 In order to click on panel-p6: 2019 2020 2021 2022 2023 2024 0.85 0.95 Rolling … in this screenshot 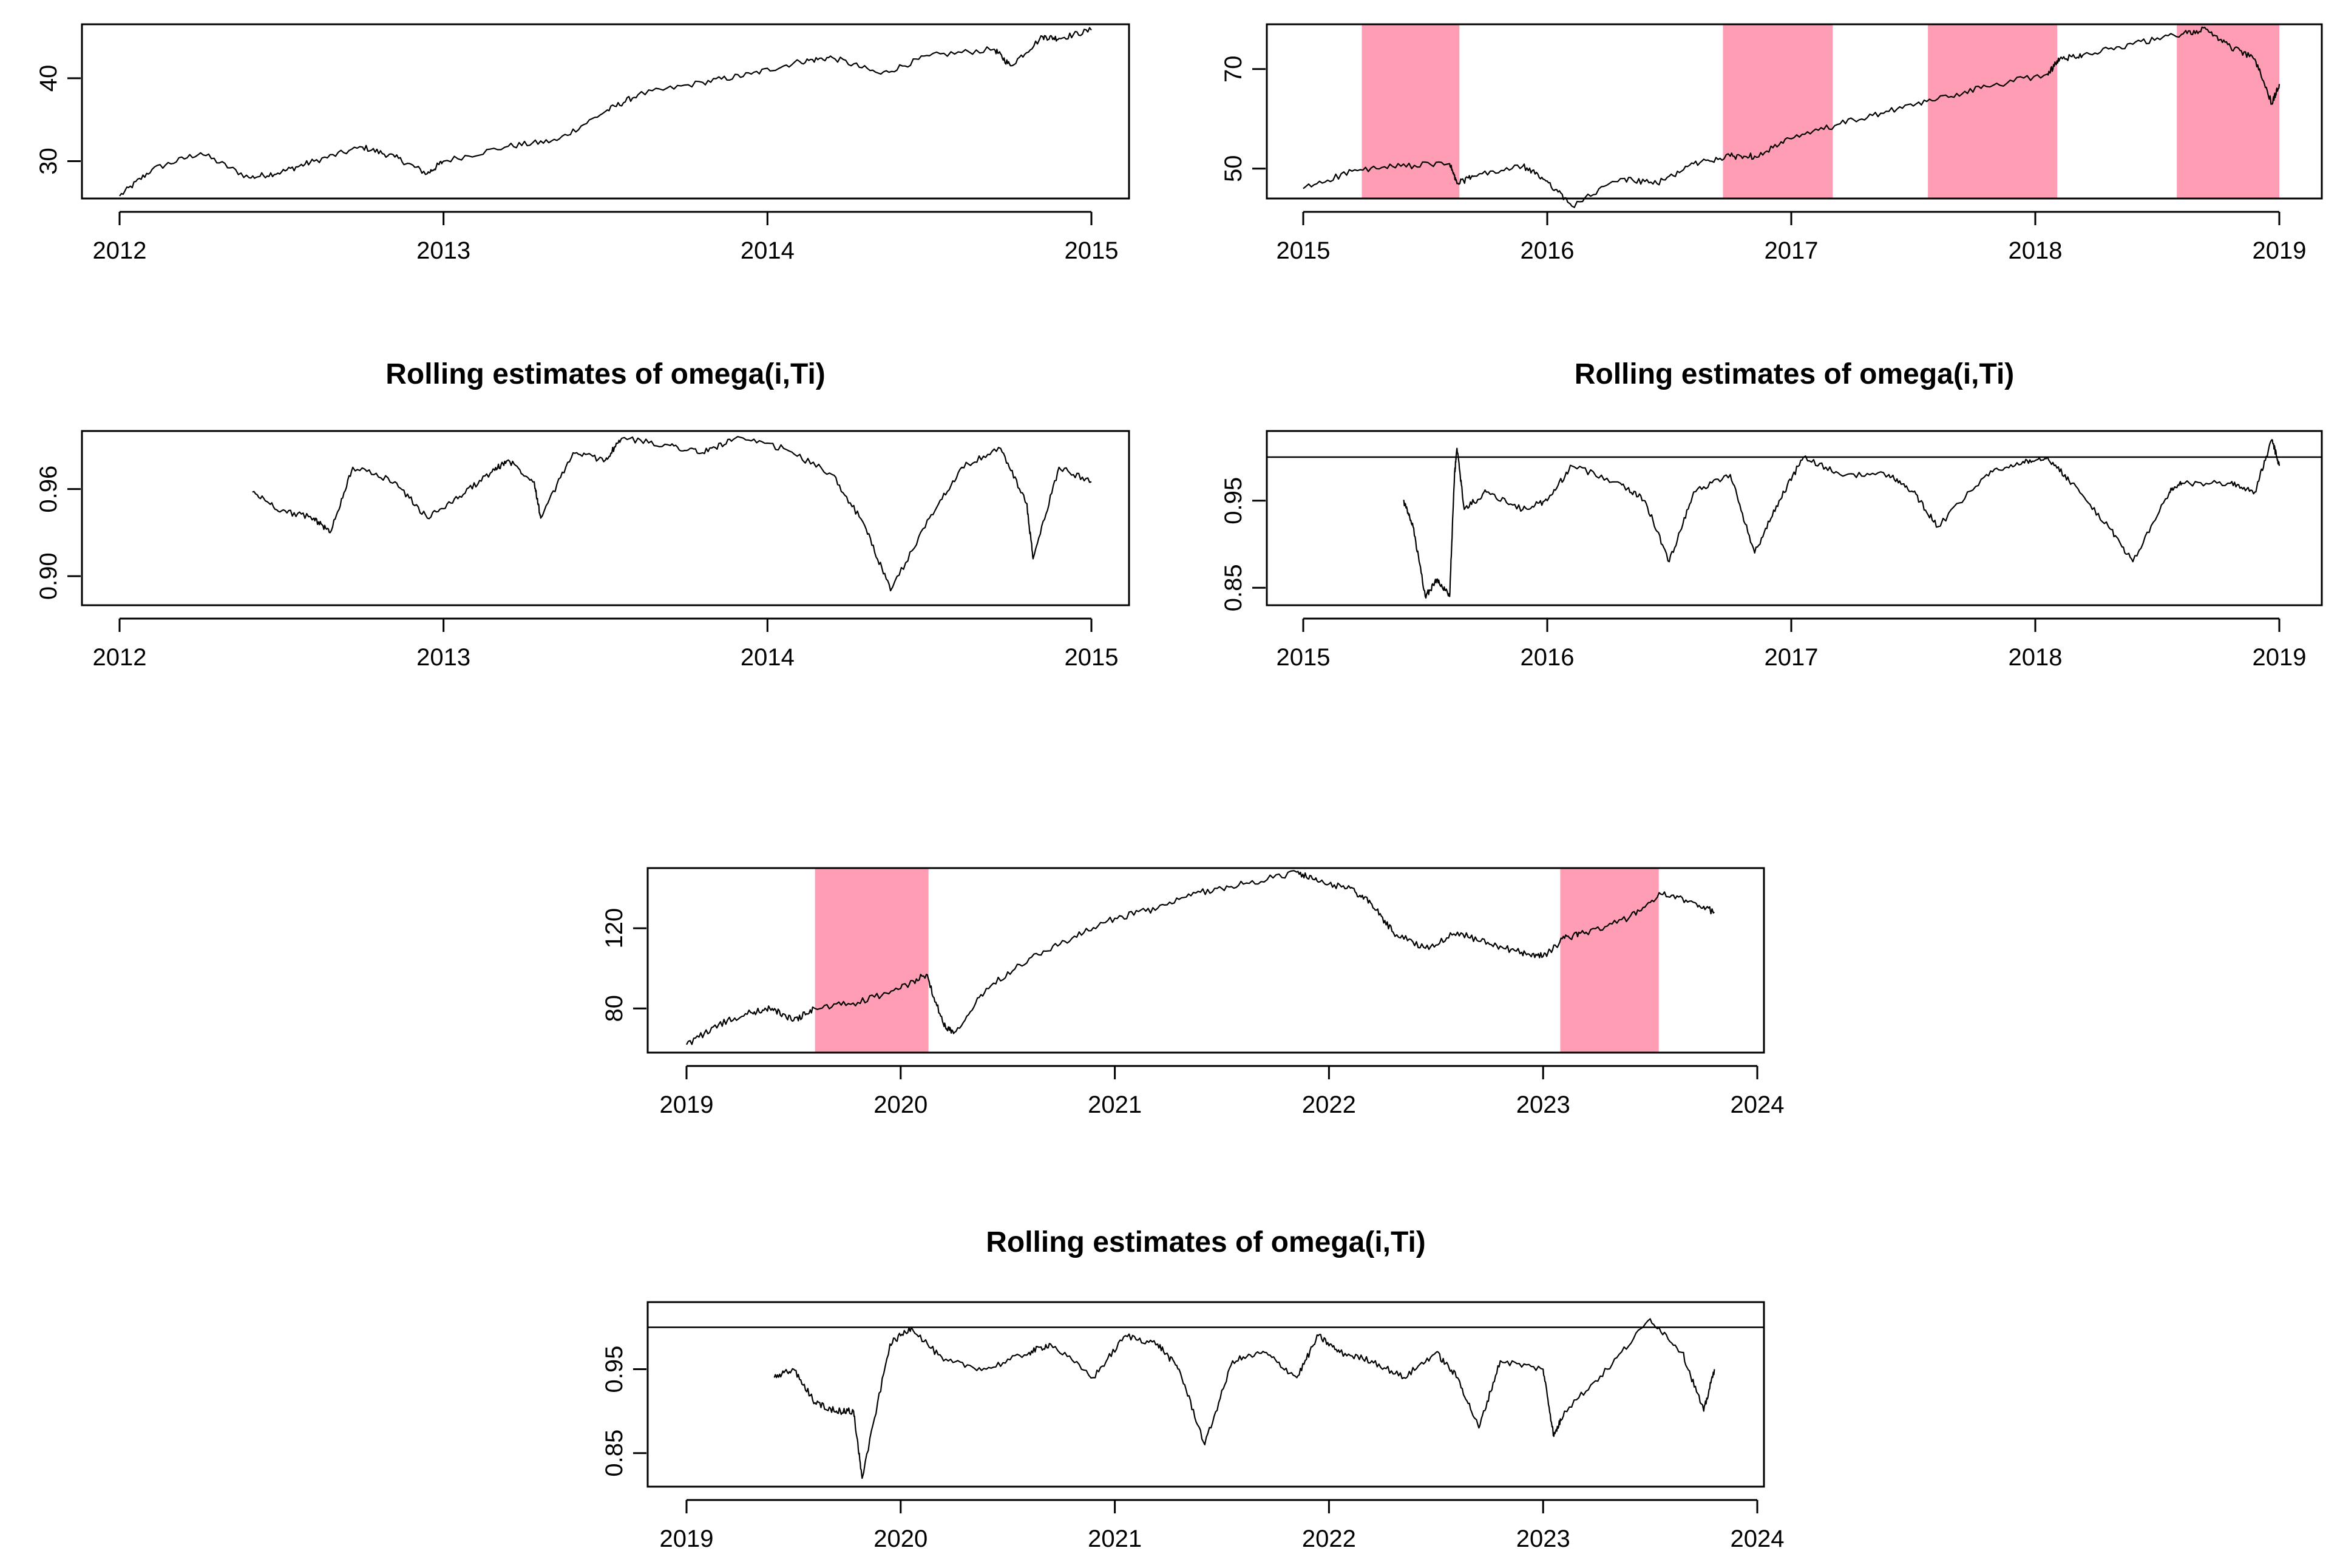, I will do `click(1192, 1389)`.